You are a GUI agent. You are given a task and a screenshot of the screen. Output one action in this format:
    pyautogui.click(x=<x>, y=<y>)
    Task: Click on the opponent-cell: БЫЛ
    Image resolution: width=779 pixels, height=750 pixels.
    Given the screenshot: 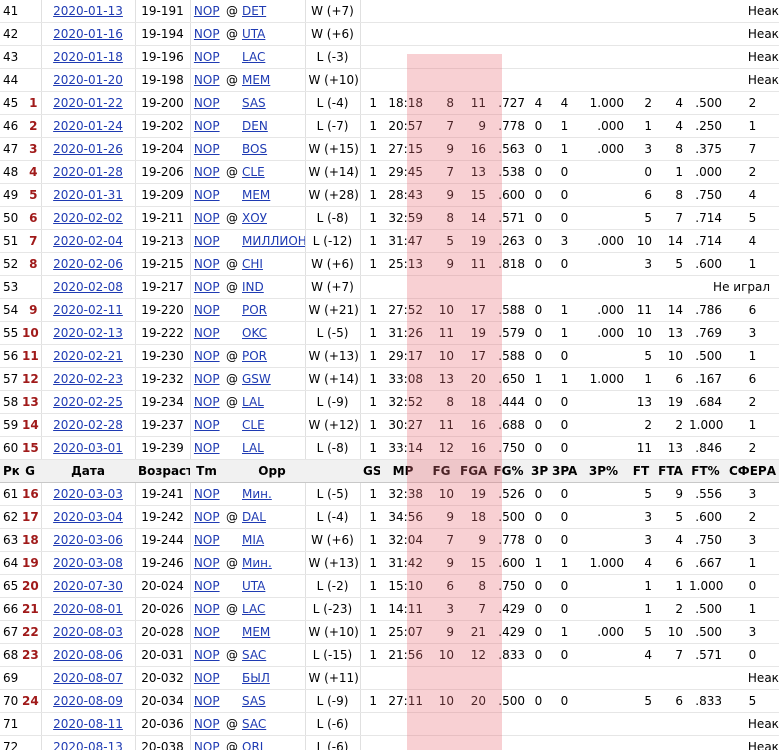 What is the action you would take?
    pyautogui.click(x=272, y=678)
    